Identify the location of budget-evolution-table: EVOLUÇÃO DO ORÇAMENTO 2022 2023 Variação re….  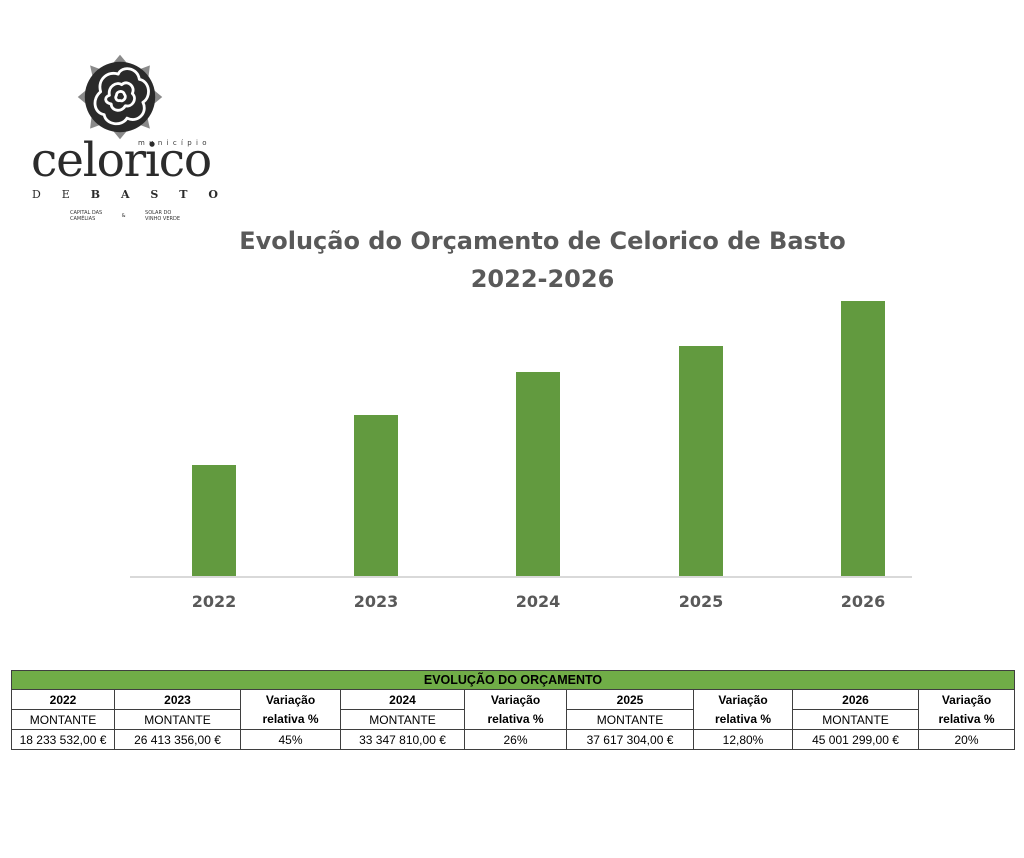
(513, 710).